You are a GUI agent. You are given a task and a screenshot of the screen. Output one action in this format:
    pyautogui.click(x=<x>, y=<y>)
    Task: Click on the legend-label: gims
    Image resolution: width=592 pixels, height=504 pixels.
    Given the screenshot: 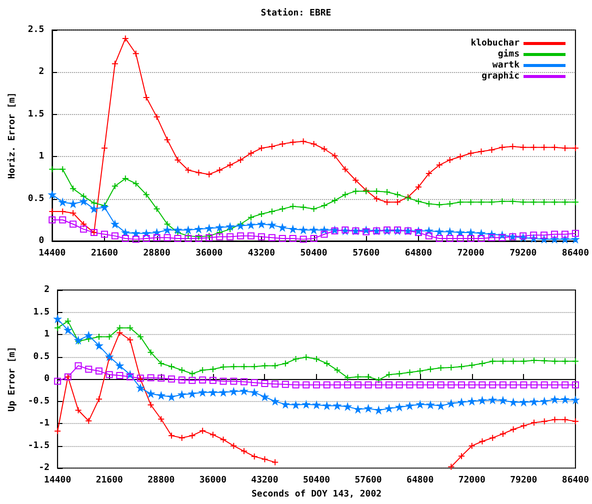 What is the action you would take?
    pyautogui.click(x=509, y=54)
    